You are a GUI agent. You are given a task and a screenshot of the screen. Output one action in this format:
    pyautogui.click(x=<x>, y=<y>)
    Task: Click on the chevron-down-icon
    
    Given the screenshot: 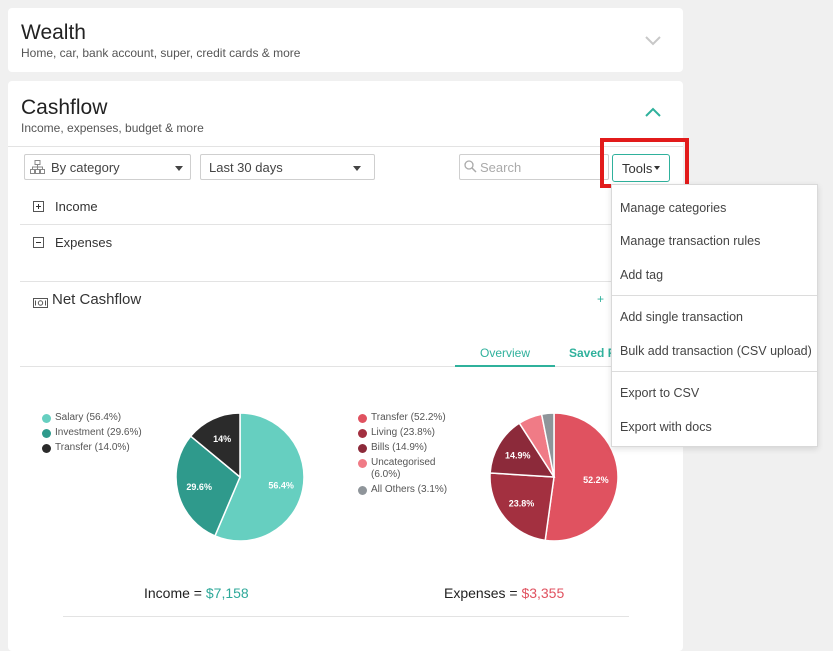 What is the action you would take?
    pyautogui.click(x=653, y=40)
    